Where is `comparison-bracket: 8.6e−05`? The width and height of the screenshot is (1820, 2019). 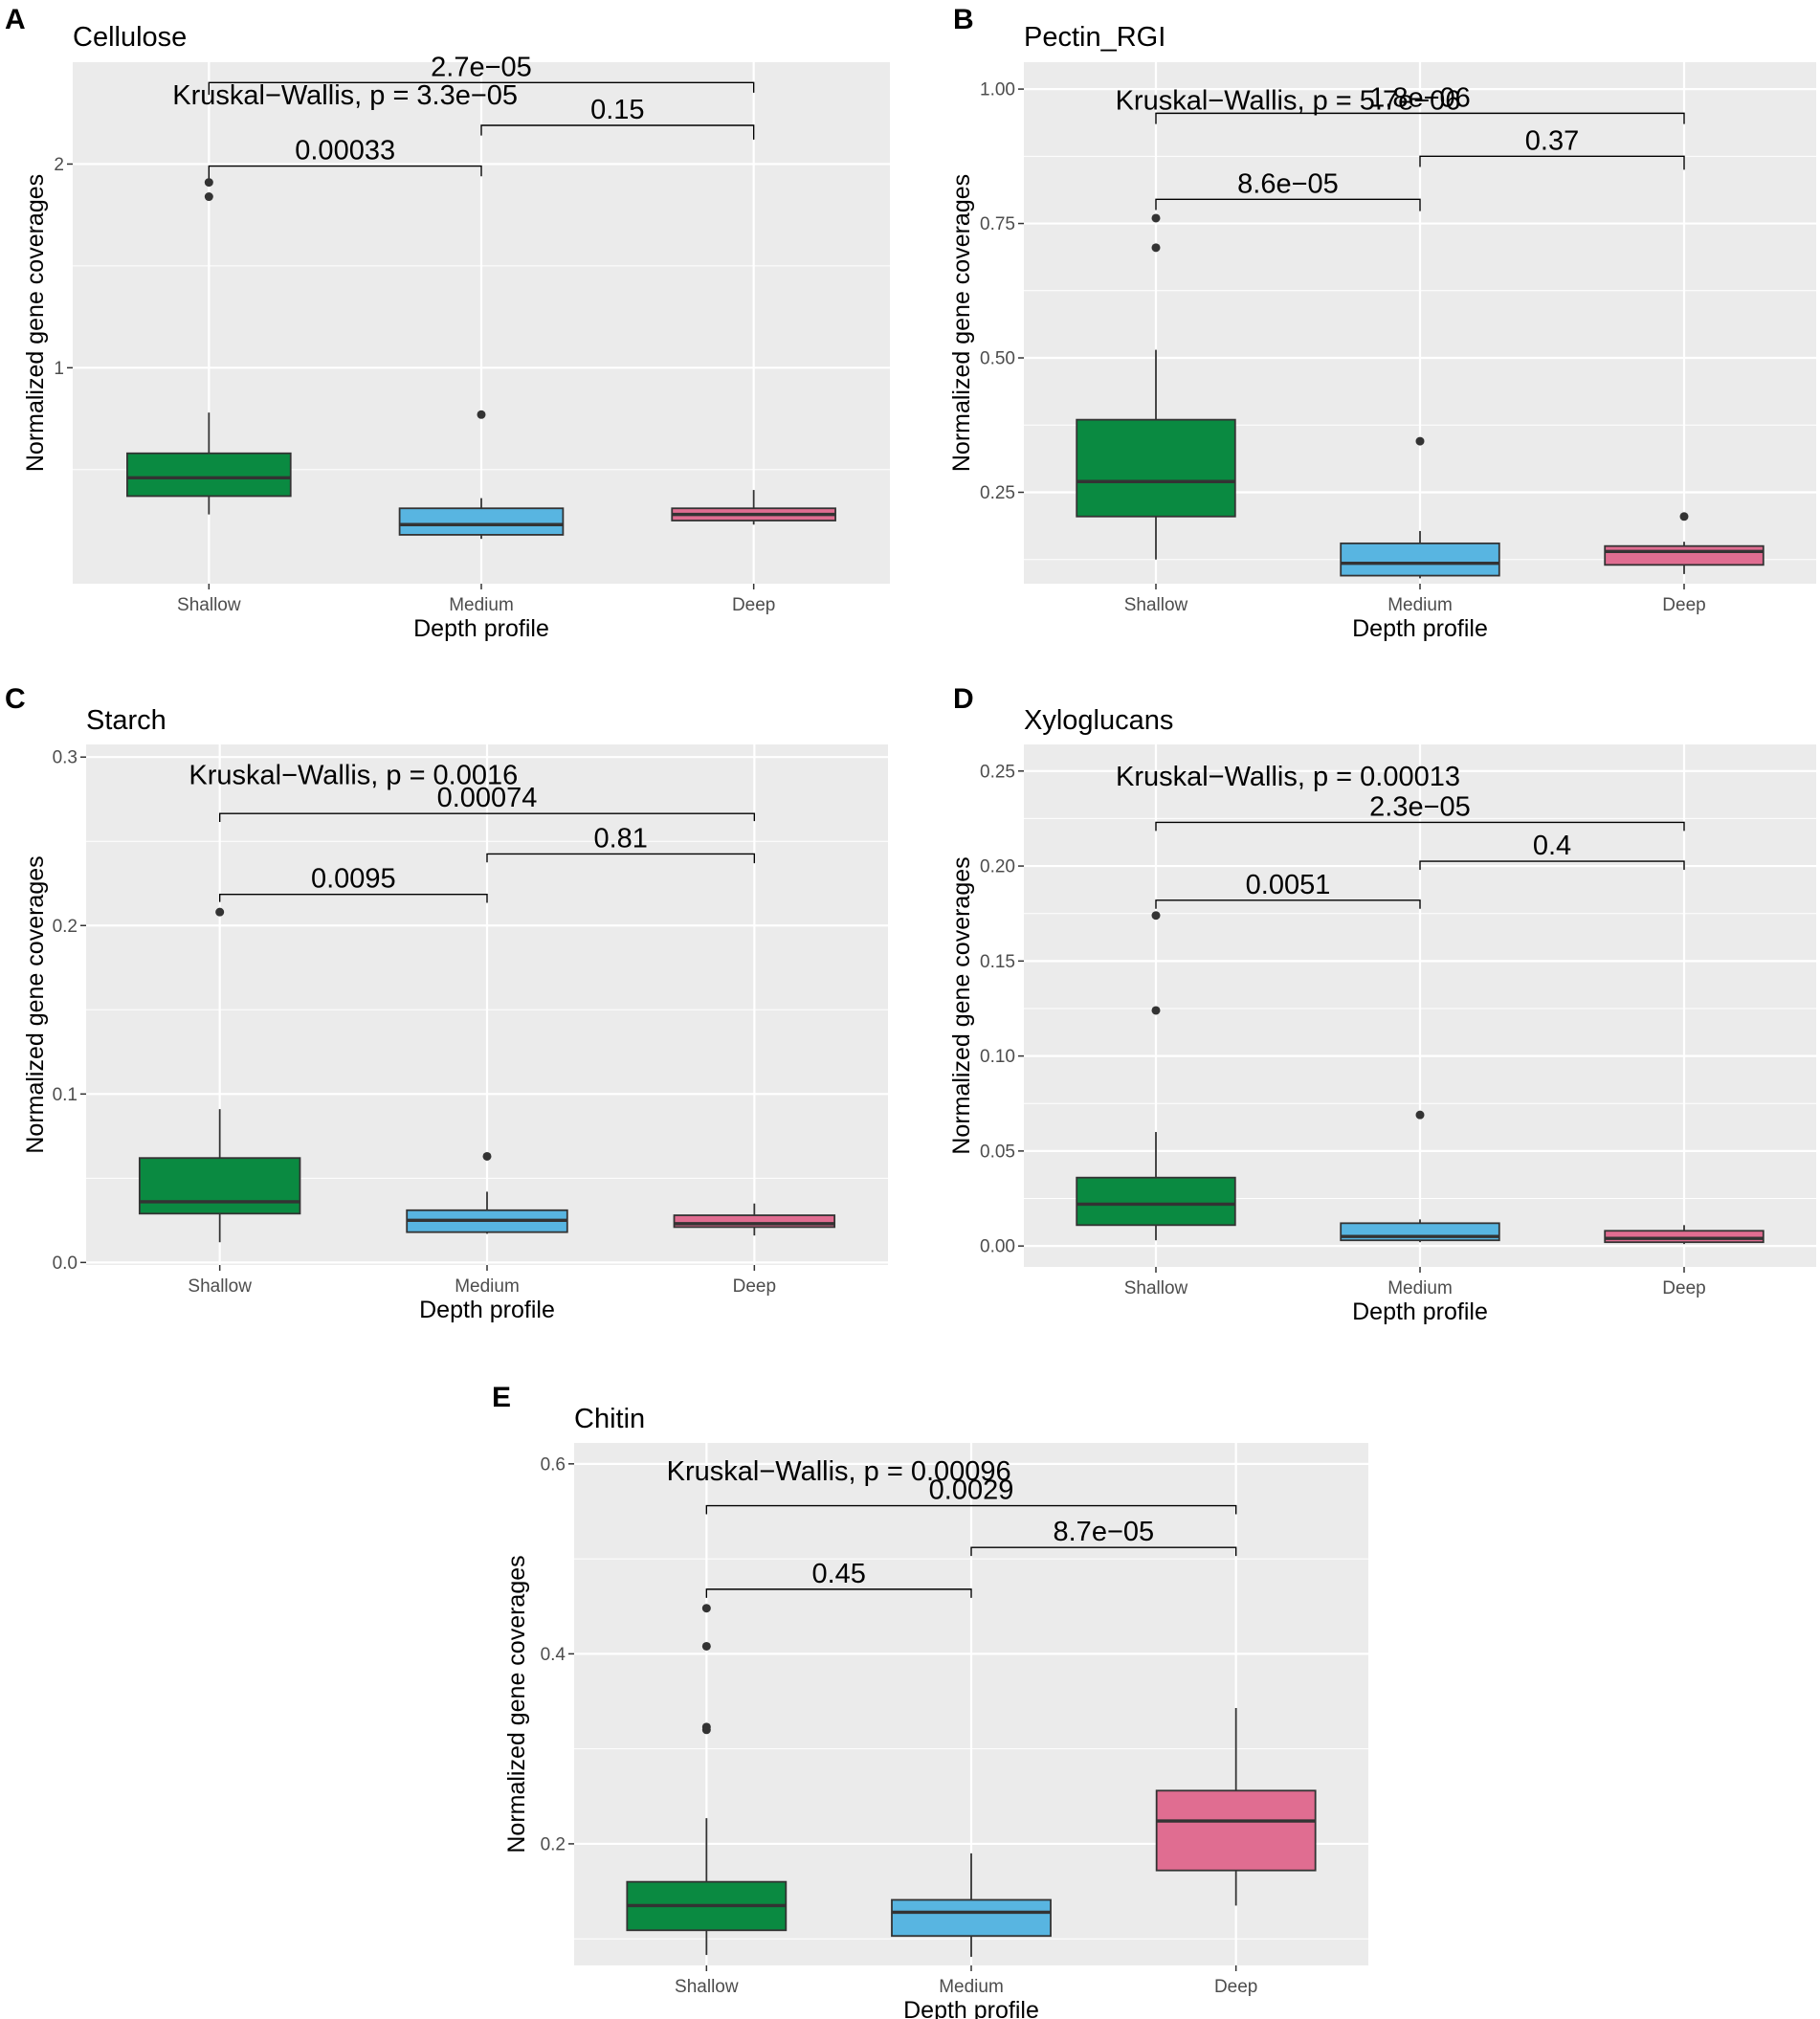 comparison-bracket: 8.6e−05 is located at coordinates (1288, 189).